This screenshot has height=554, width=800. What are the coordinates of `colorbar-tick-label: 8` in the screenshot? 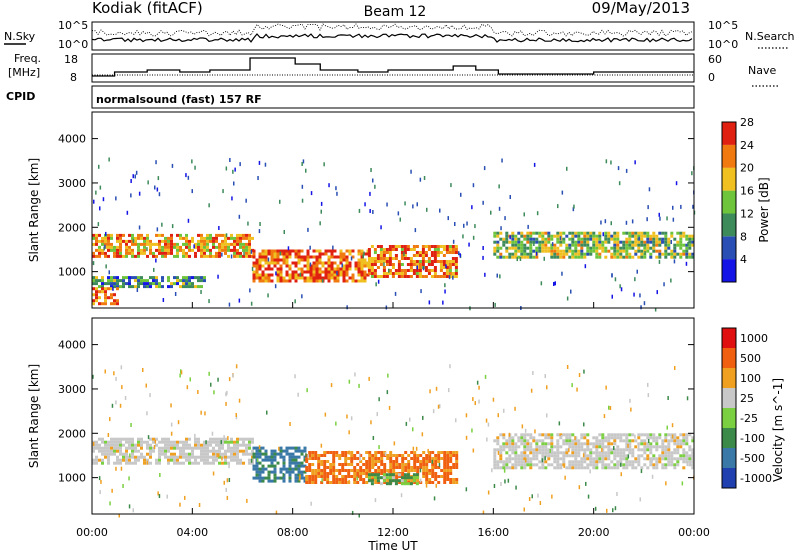 It's located at (743, 236).